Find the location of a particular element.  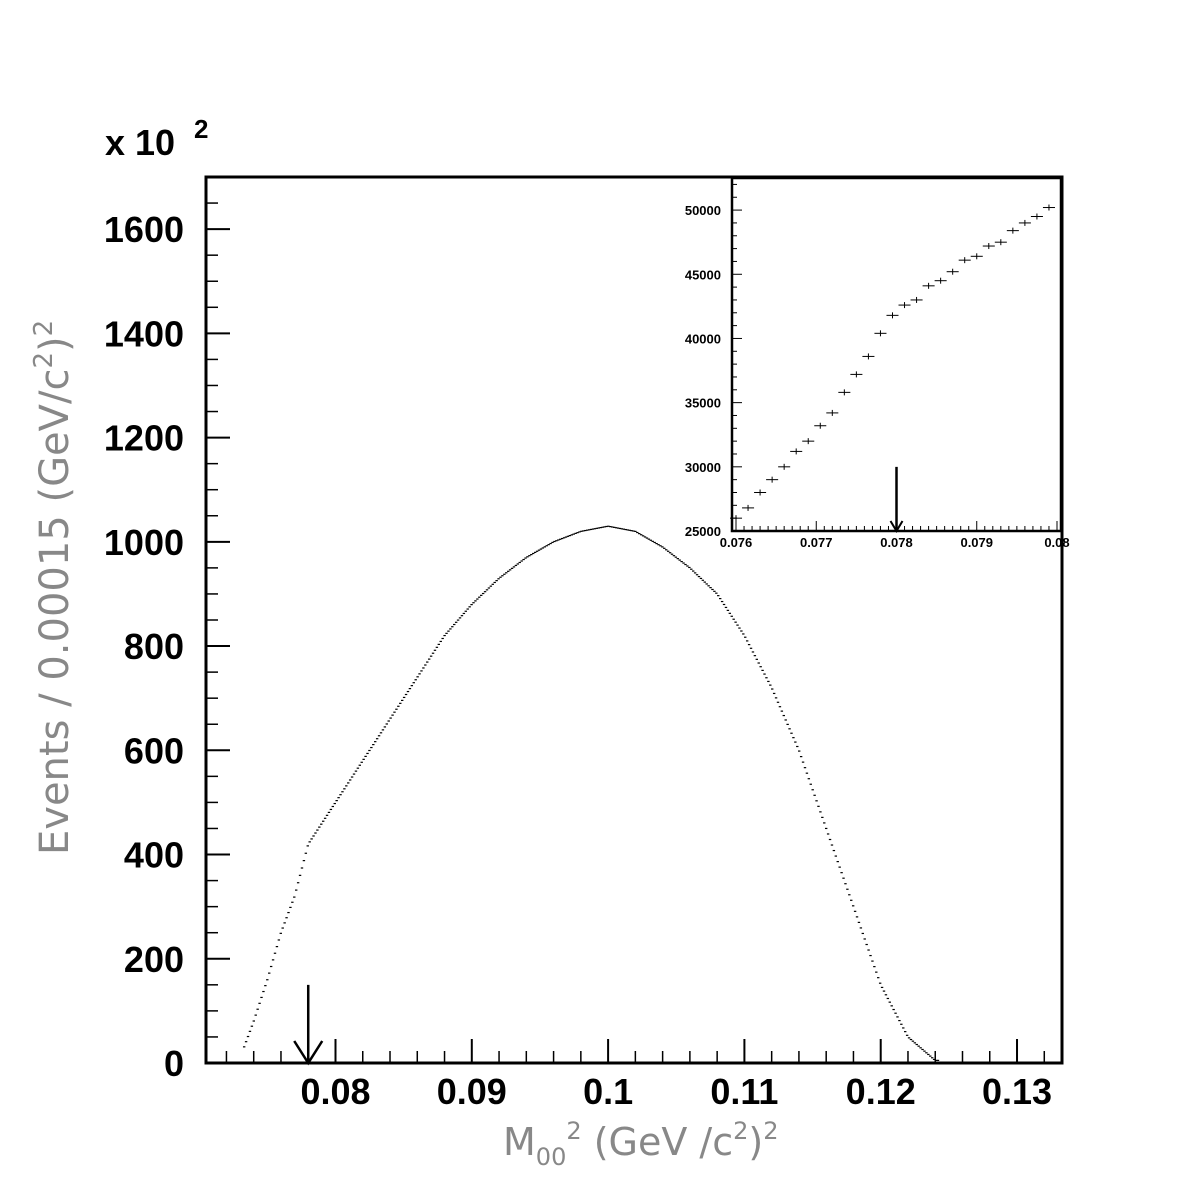

inset-y-tick-label: 45000 is located at coordinates (703, 274).